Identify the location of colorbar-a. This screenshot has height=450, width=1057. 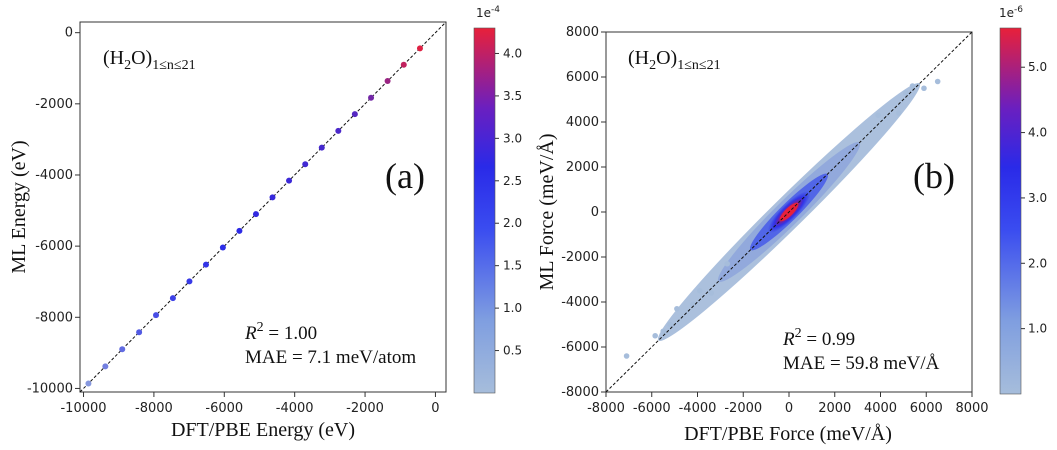
(484, 210).